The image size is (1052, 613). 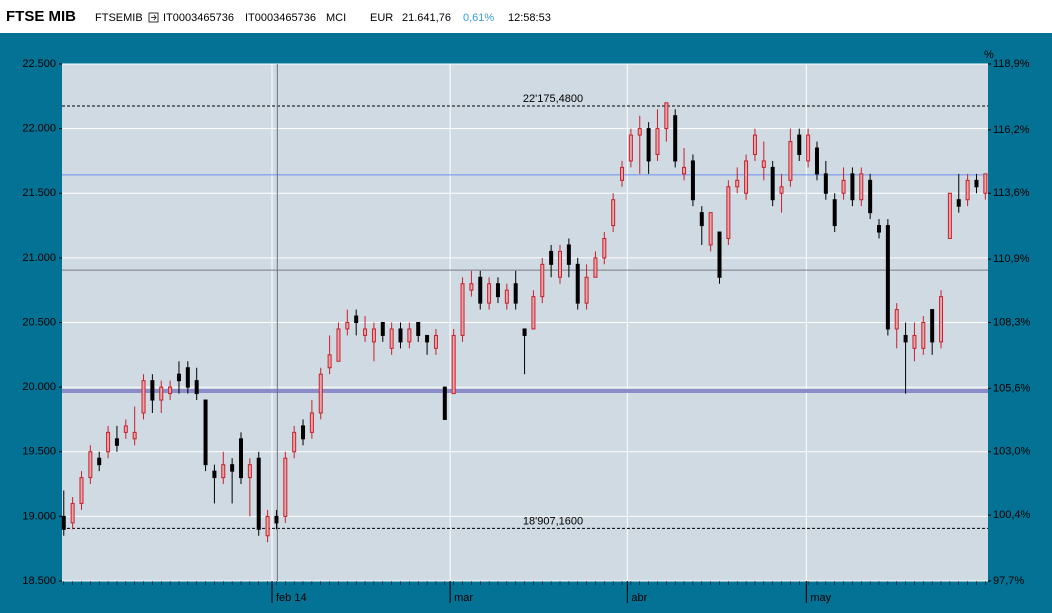 I want to click on y2-tick-label: 118,9%, so click(x=1011, y=64).